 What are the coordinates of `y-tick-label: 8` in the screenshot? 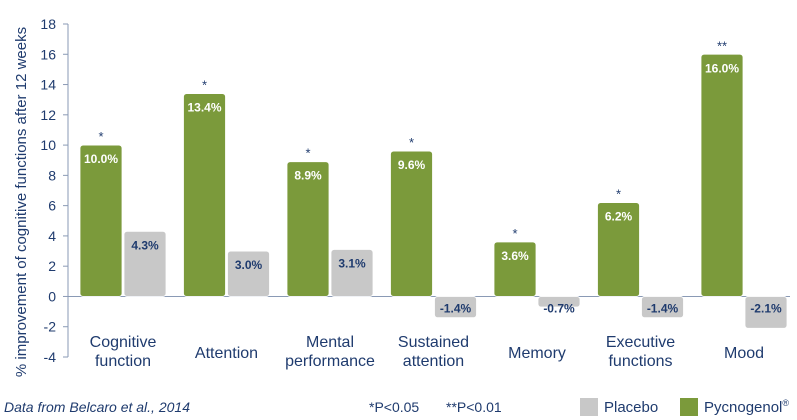 It's located at (52, 175).